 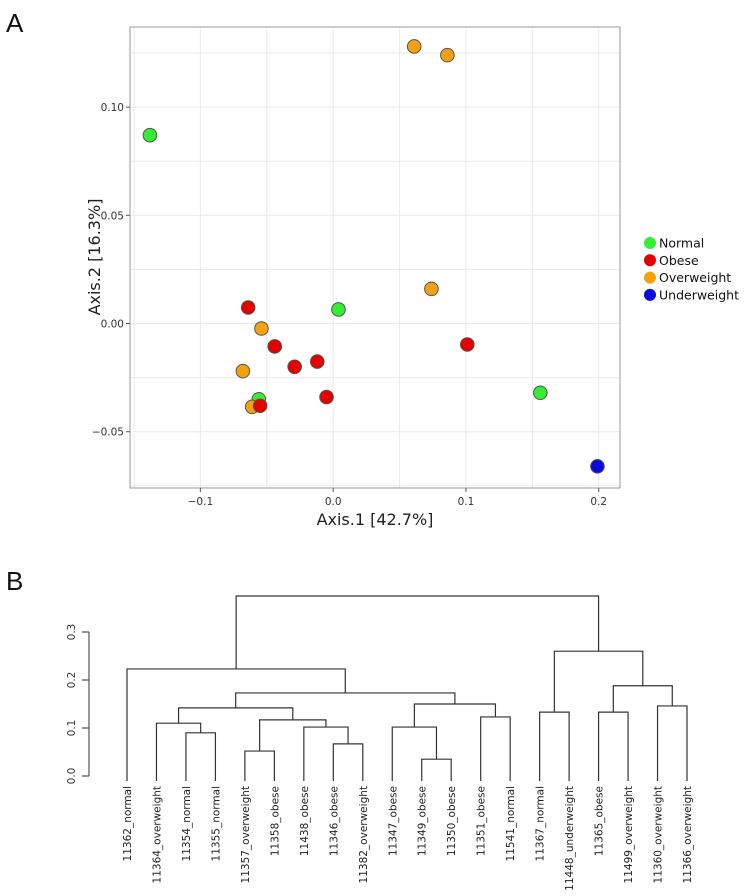 What do you see at coordinates (157, 834) in the screenshot?
I see `leaf-label: 11364_overweight` at bounding box center [157, 834].